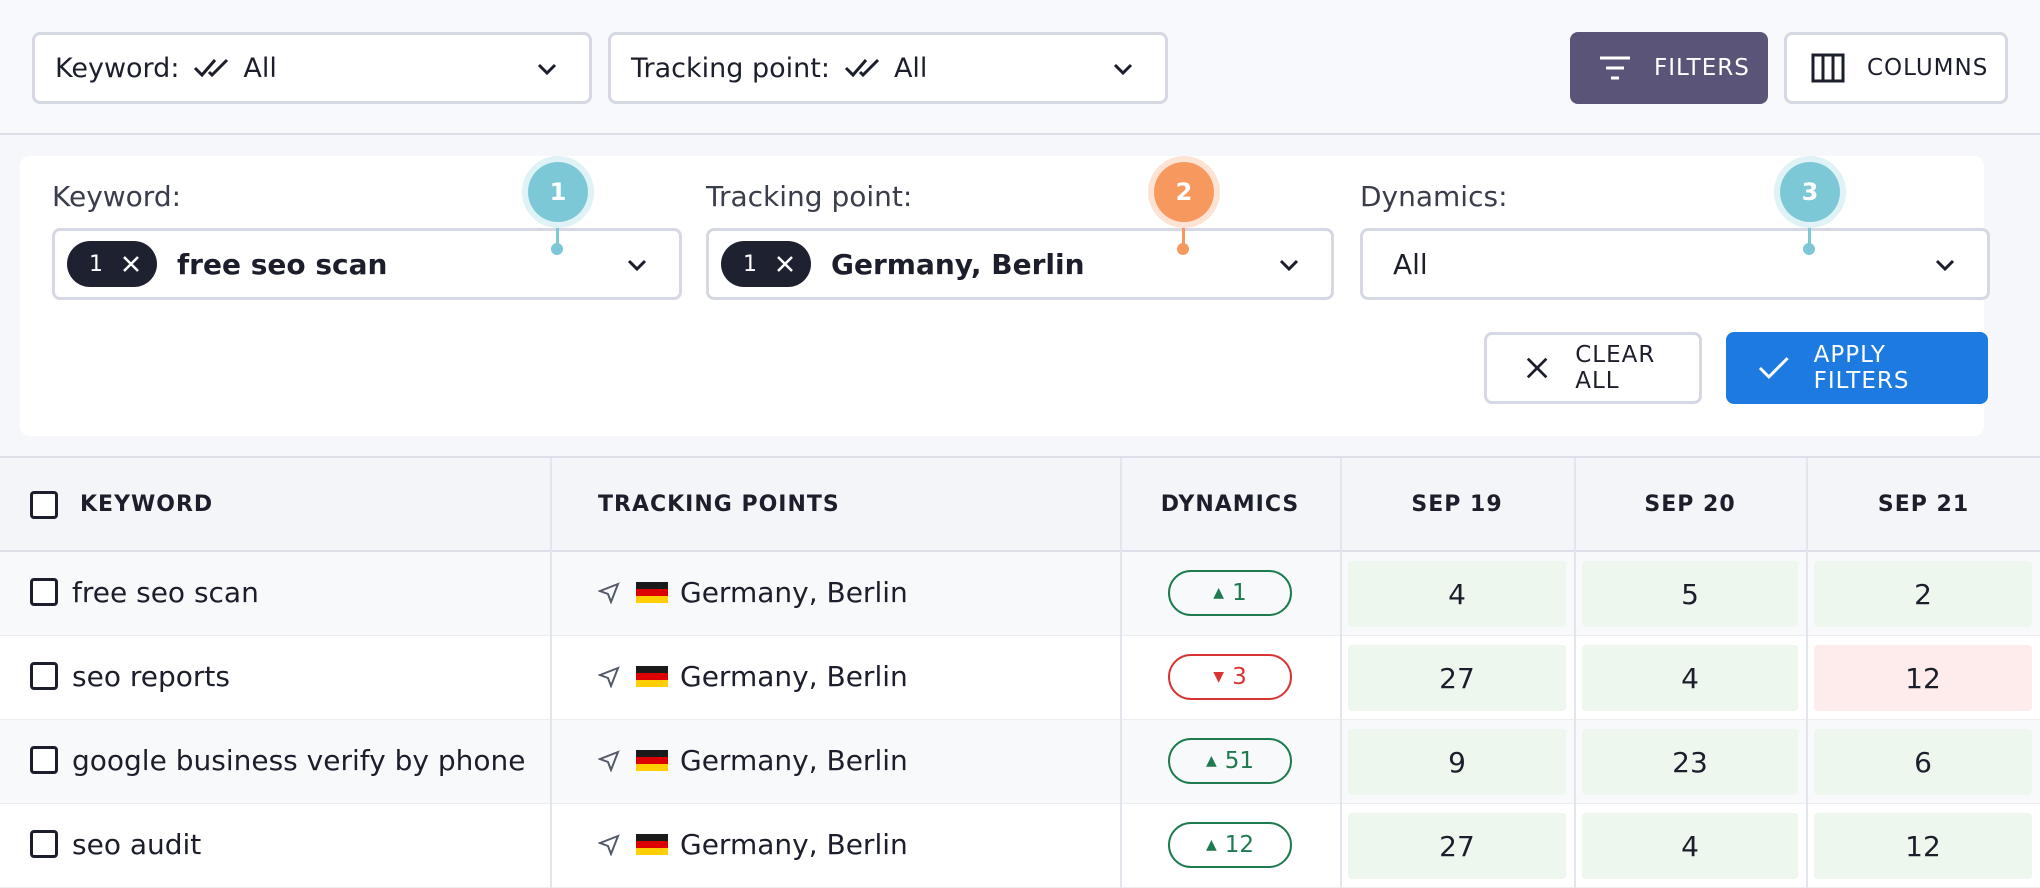 The width and height of the screenshot is (2040, 888). Describe the element at coordinates (151, 676) in the screenshot. I see `row-keyword: seo reports` at that location.